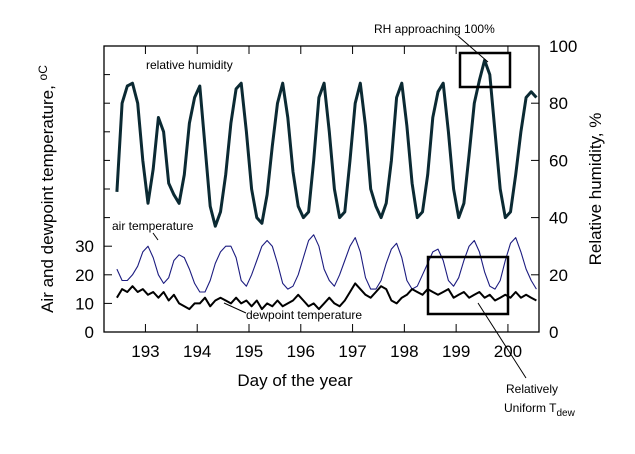 The height and width of the screenshot is (454, 635). I want to click on uniform-dew-box, so click(468, 285).